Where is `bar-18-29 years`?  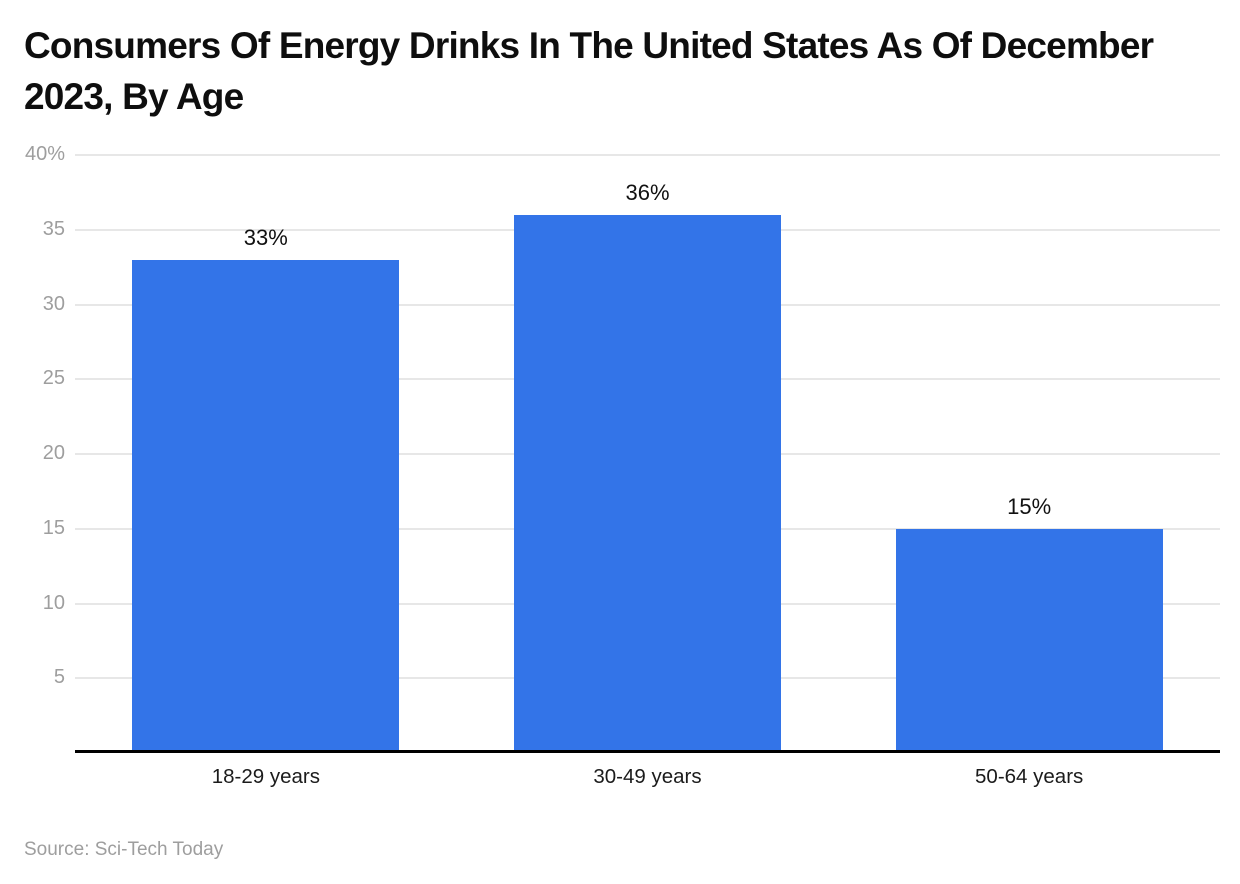 bar-18-29 years is located at coordinates (266, 506).